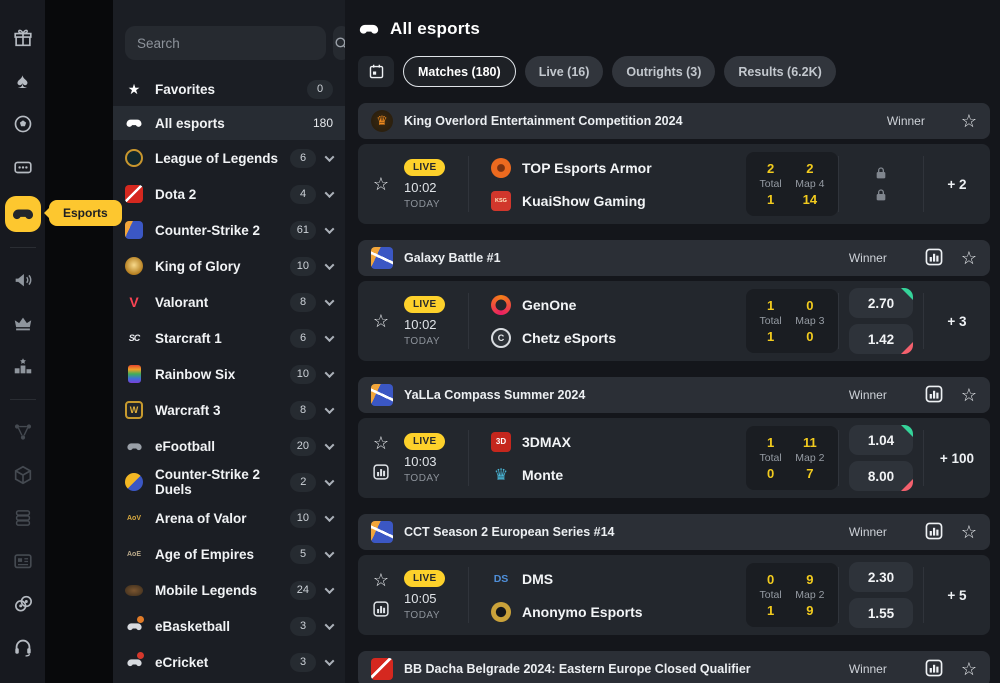 The width and height of the screenshot is (1000, 683). I want to click on match-day: TODAY, so click(422, 341).